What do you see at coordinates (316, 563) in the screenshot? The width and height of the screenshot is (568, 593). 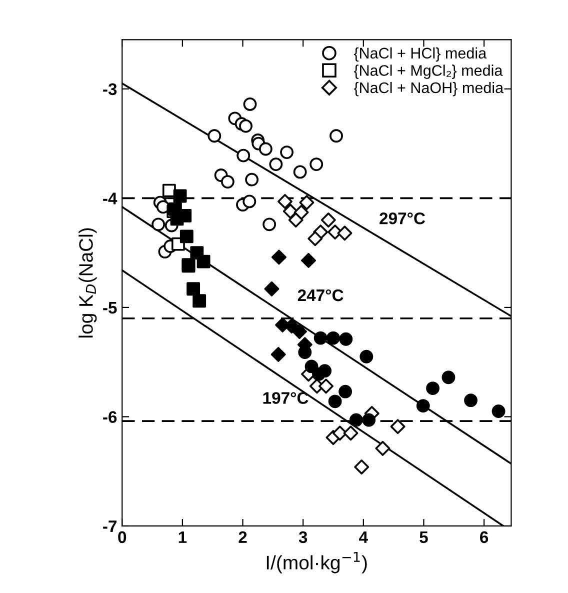 I see `x-axis-title: I/(mol·kg$^{−1}$)` at bounding box center [316, 563].